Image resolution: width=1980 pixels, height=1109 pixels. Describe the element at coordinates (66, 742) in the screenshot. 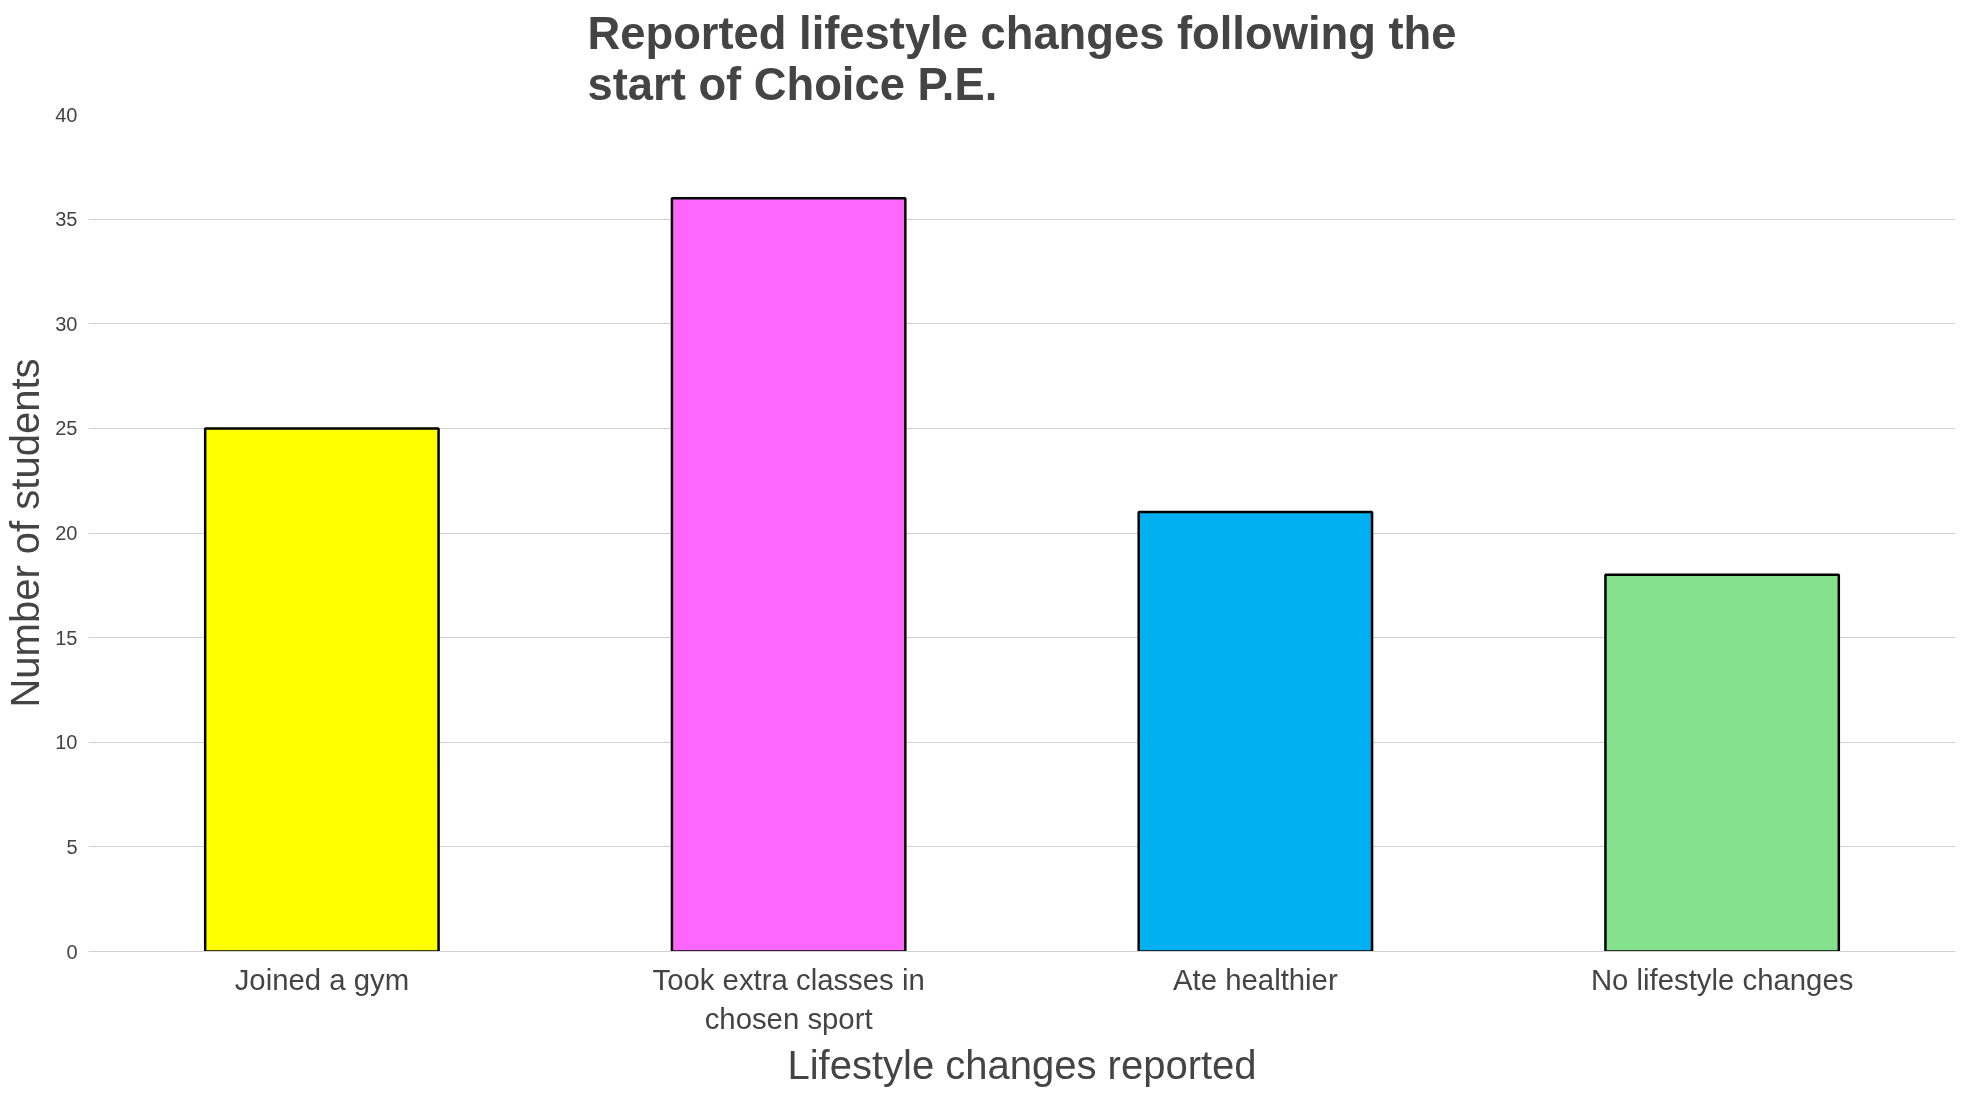

I see `y-tick-label: 10` at that location.